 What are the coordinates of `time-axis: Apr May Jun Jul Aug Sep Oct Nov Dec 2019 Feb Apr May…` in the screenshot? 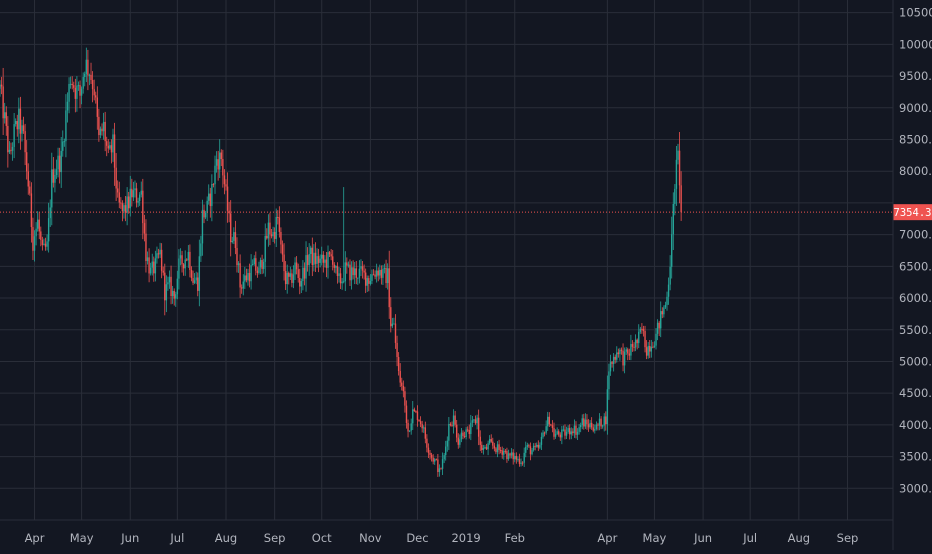 It's located at (446, 532).